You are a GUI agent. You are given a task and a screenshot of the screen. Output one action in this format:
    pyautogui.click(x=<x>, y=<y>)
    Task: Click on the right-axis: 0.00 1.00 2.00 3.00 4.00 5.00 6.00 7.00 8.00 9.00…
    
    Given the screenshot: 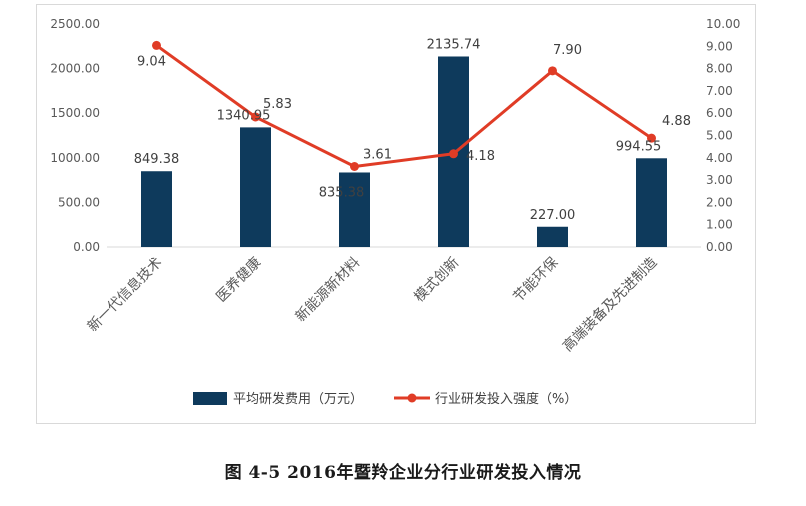 What is the action you would take?
    pyautogui.click(x=723, y=135)
    